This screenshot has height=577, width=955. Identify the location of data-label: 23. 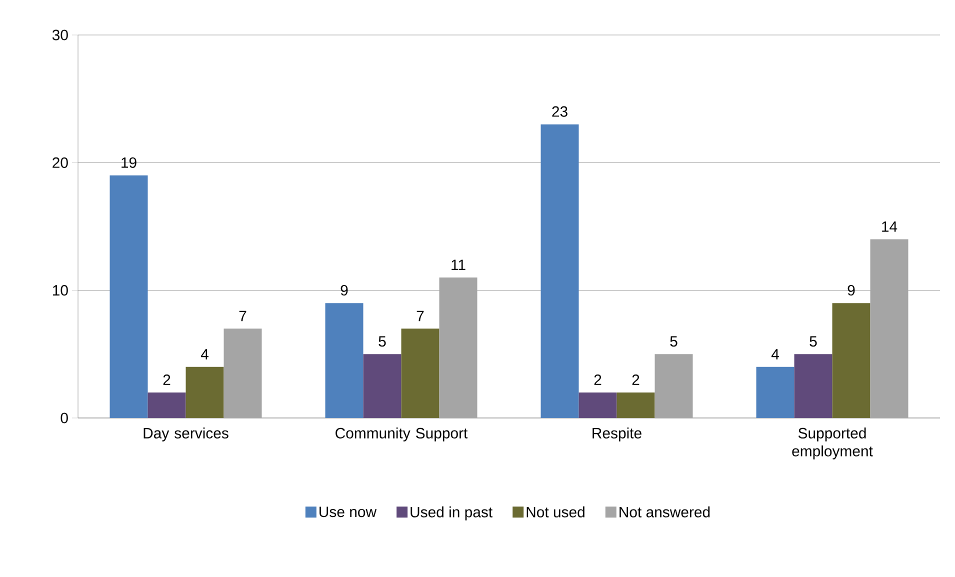
(560, 111).